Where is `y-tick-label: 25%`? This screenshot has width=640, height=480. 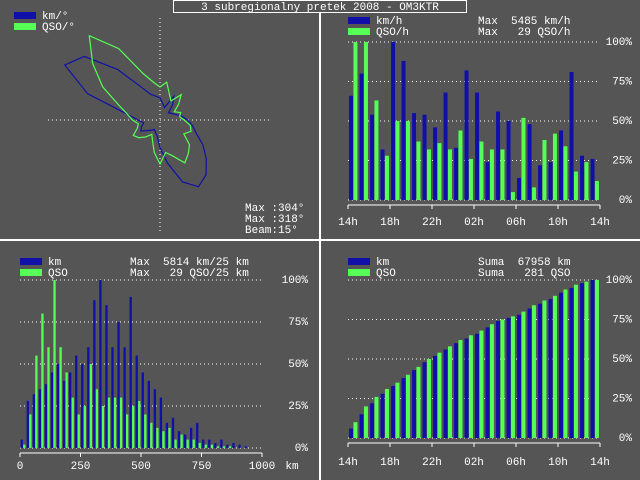 y-tick-label: 25% is located at coordinates (622, 161).